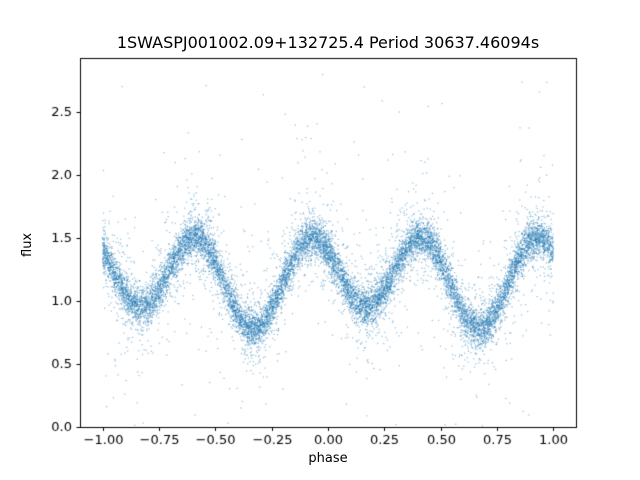 The height and width of the screenshot is (480, 640). I want to click on x-axis-label: phase, so click(328, 458).